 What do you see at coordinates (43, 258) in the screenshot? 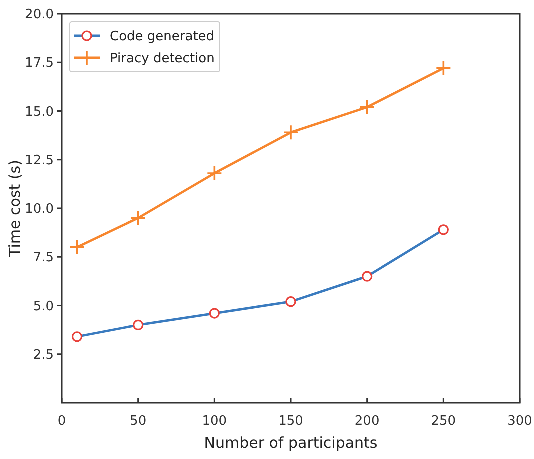
I see `y-tick-label: 7.5` at bounding box center [43, 258].